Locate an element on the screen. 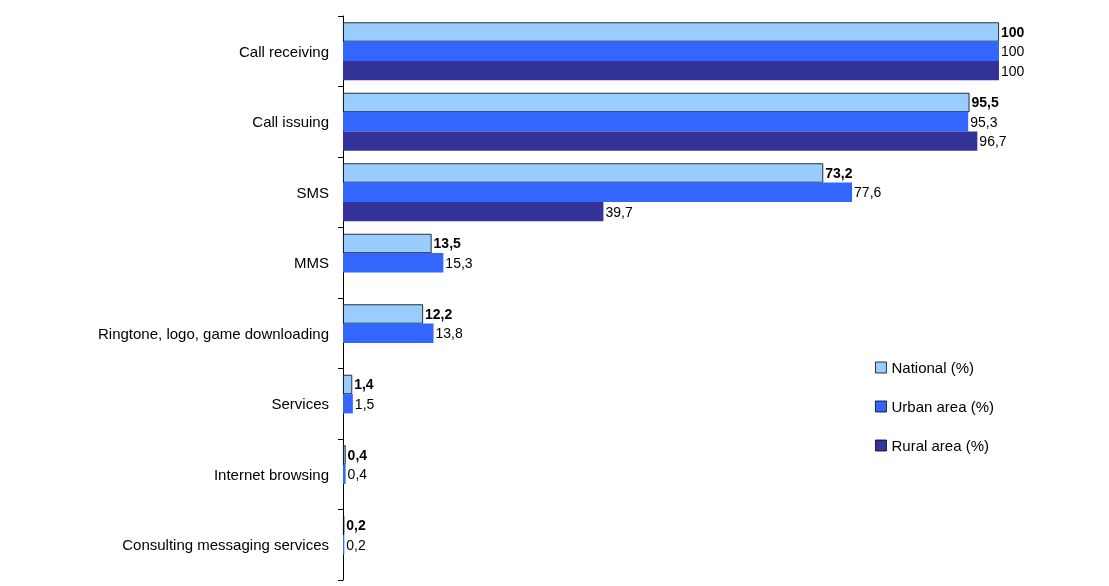  legend-label: Rural area (%) is located at coordinates (940, 445).